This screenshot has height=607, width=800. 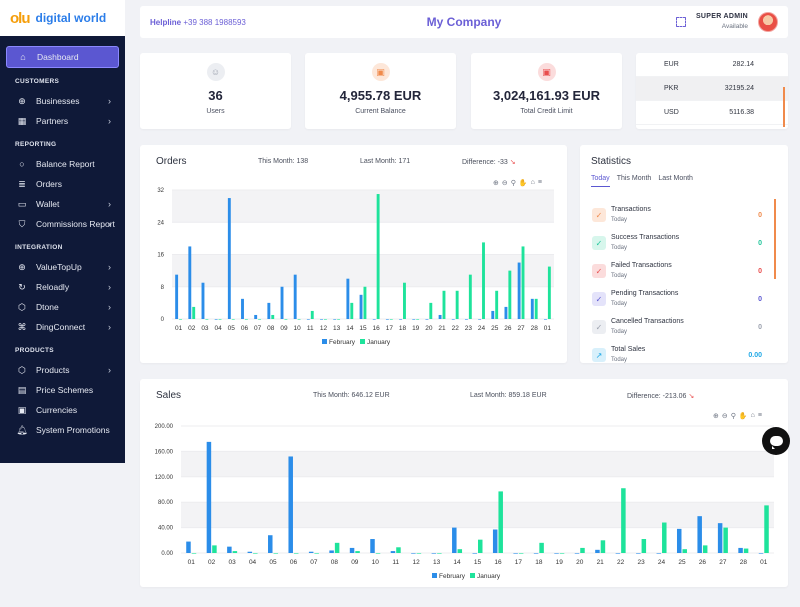 I want to click on user-menu: SUPER ADMIN Available, so click(x=722, y=22).